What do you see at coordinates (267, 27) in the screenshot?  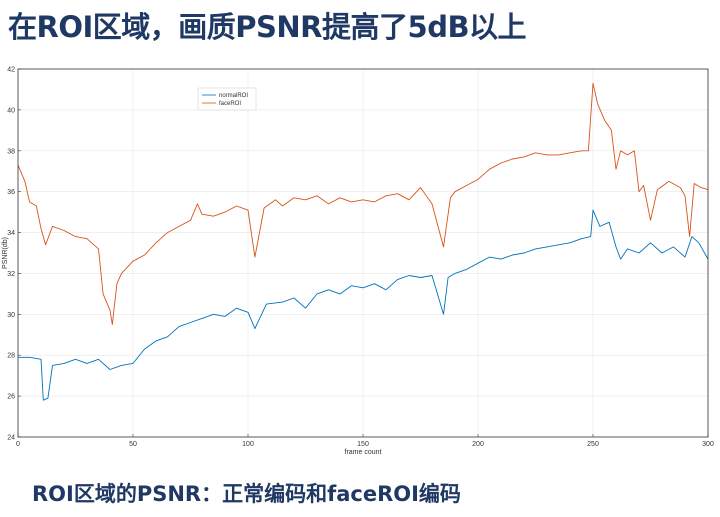 I see `slide-title: 在ROI区域，画质PSNR提高了5dB以上` at bounding box center [267, 27].